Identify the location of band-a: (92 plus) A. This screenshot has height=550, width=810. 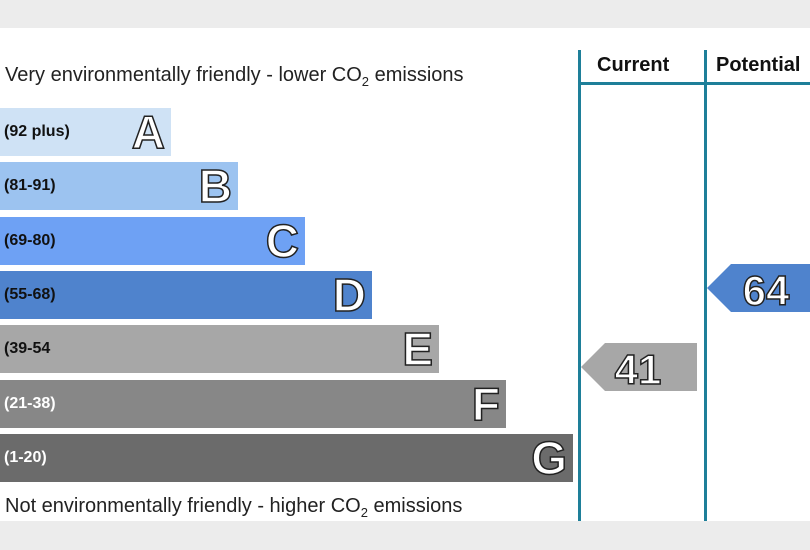
(85, 132).